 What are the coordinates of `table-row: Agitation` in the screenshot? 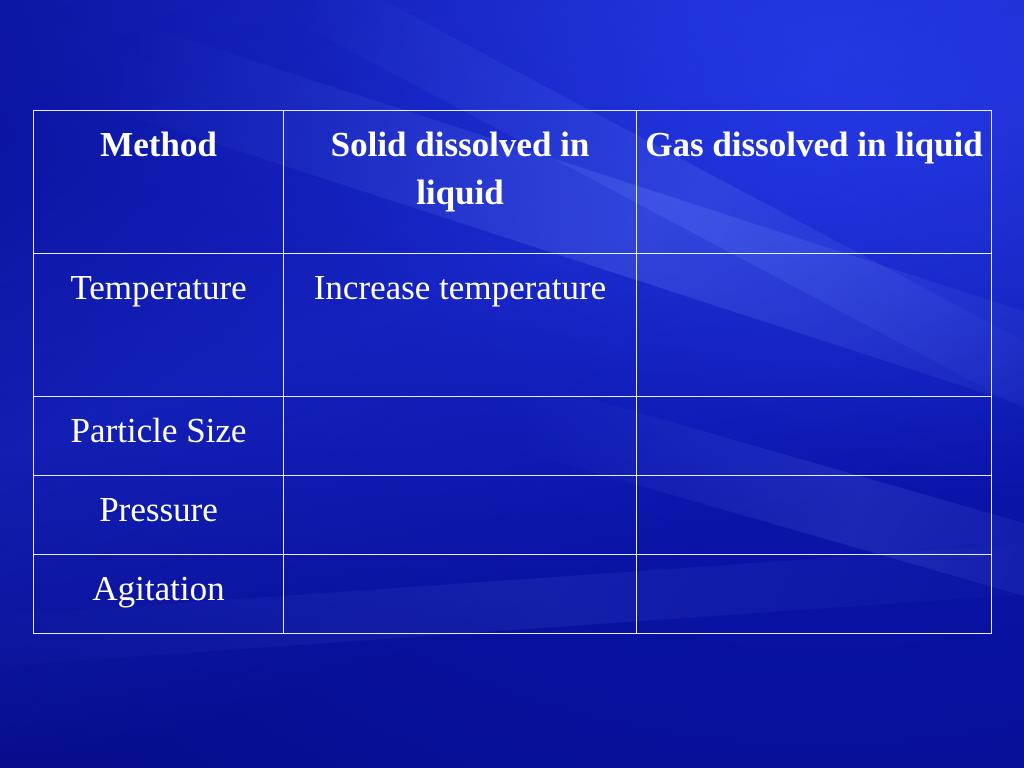 It's located at (512, 594).